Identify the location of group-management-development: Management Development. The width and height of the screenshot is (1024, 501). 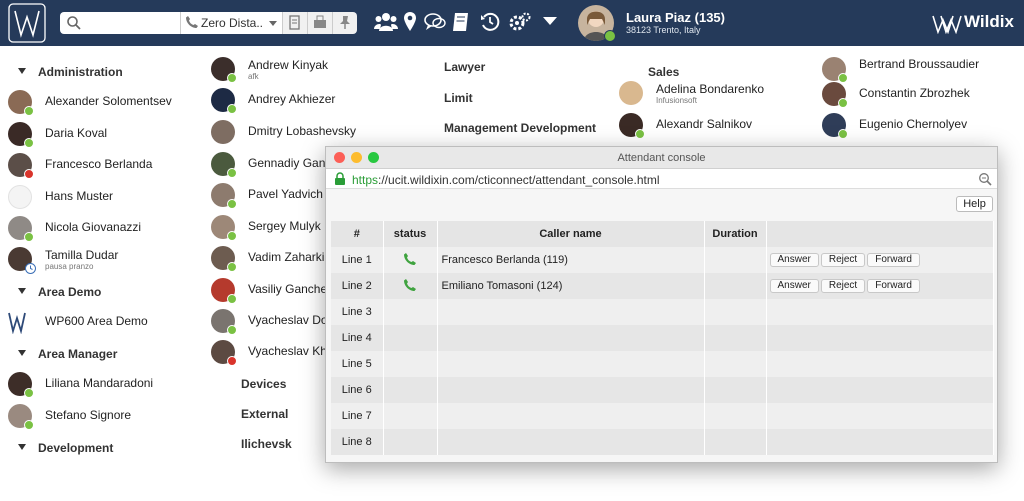
(520, 128).